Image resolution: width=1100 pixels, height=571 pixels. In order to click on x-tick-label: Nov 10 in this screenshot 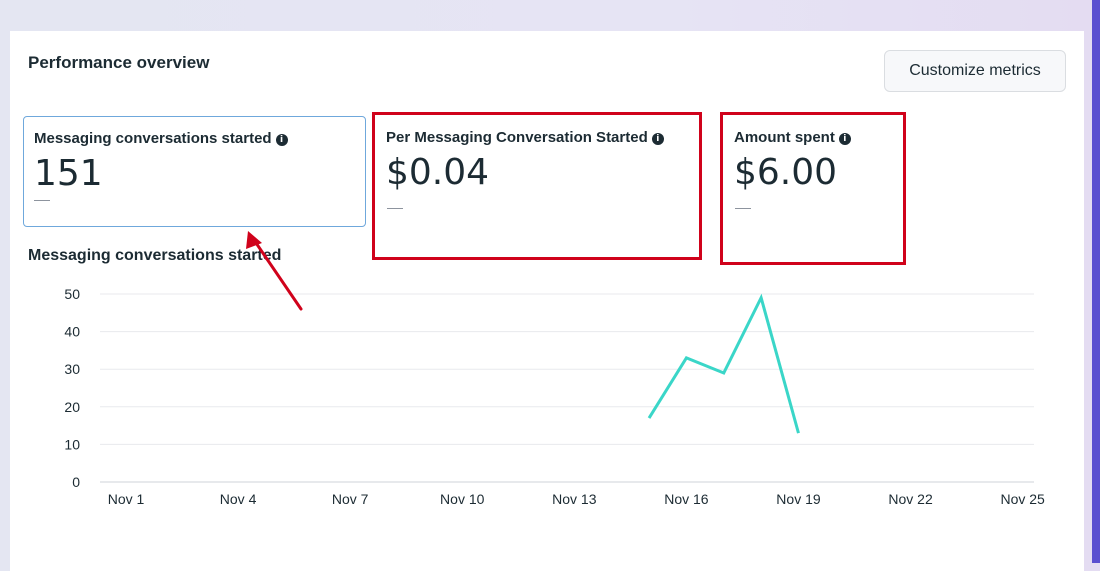, I will do `click(462, 499)`.